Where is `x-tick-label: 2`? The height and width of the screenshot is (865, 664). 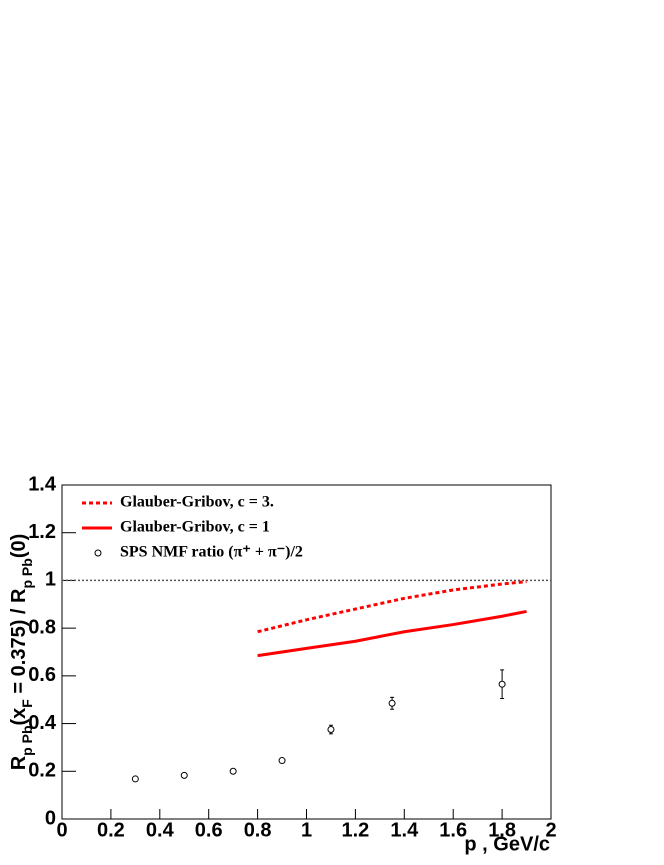 x-tick-label: 2 is located at coordinates (550, 830).